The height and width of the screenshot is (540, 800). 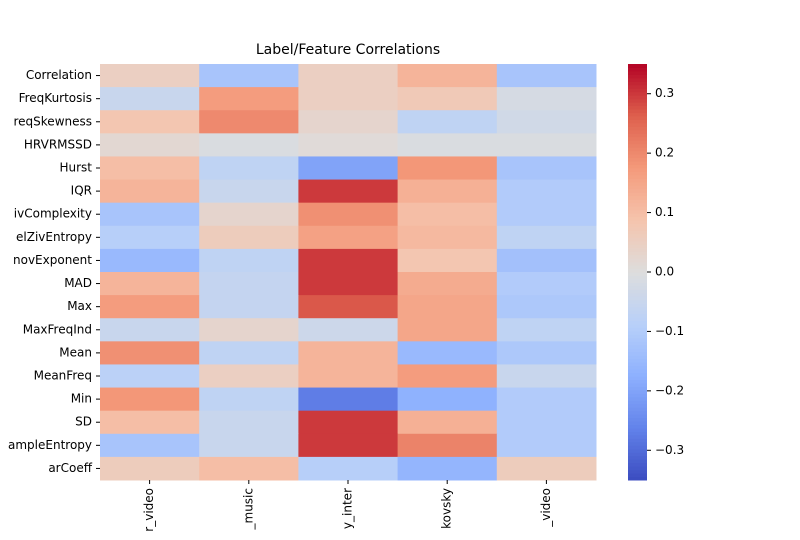 What do you see at coordinates (59, 75) in the screenshot?
I see `row-label: Correlation` at bounding box center [59, 75].